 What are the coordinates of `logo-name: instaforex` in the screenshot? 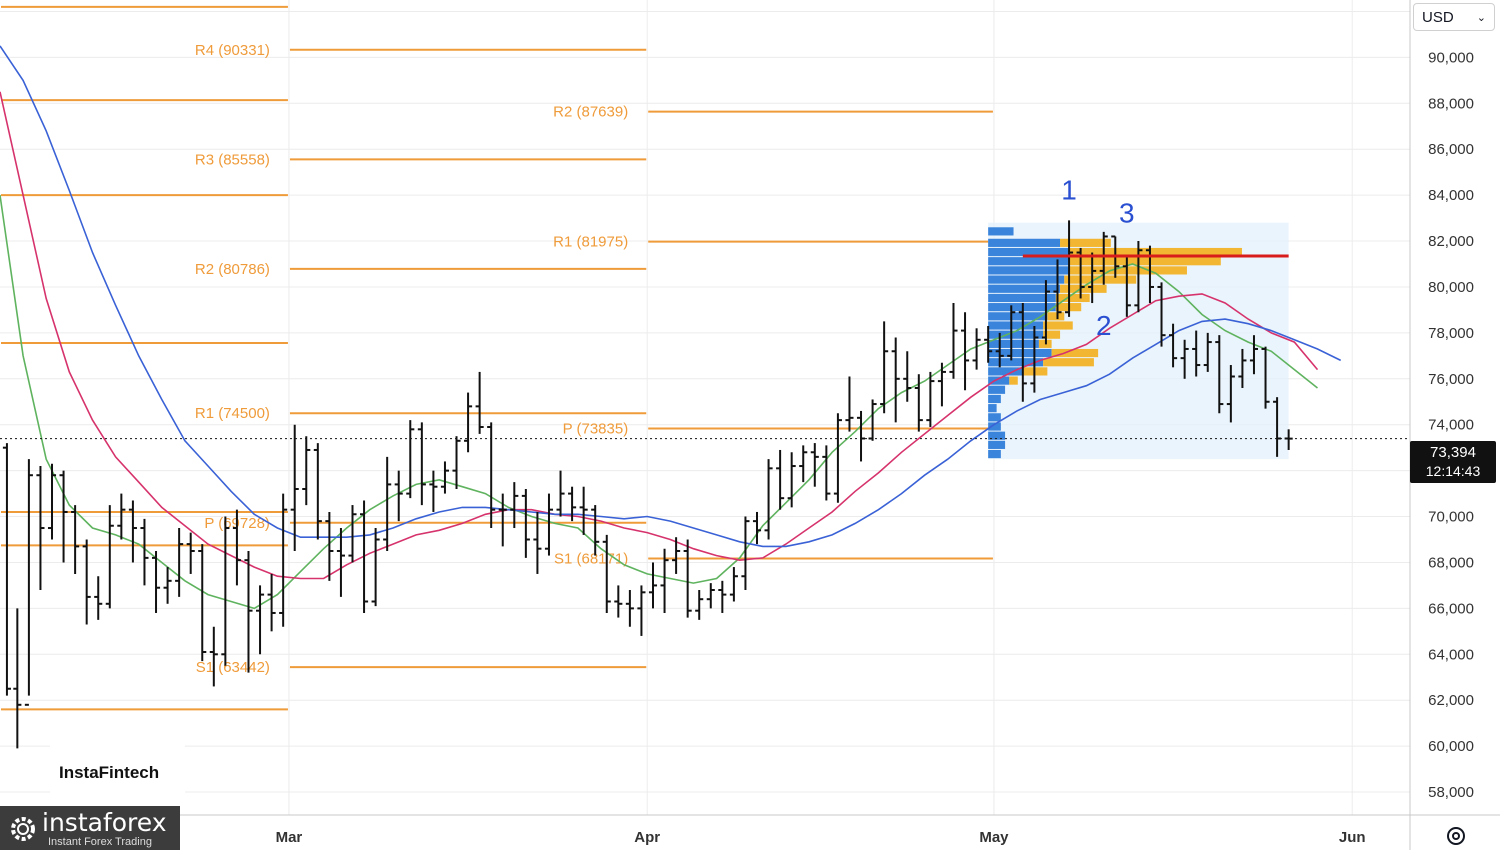 It's located at (104, 822).